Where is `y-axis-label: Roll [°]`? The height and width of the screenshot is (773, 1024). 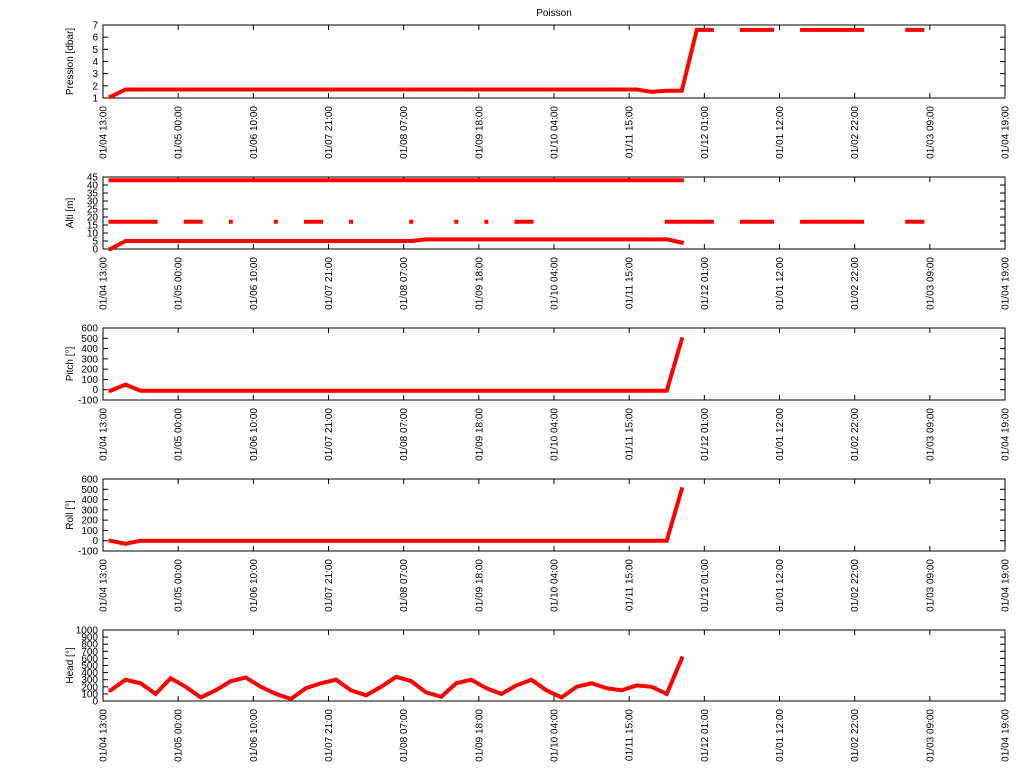
y-axis-label: Roll [°] is located at coordinates (70, 515).